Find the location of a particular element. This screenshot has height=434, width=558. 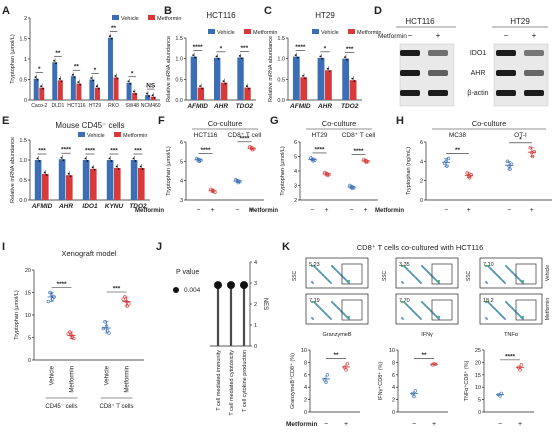

panel-letter-k: K is located at coordinates (286, 247).